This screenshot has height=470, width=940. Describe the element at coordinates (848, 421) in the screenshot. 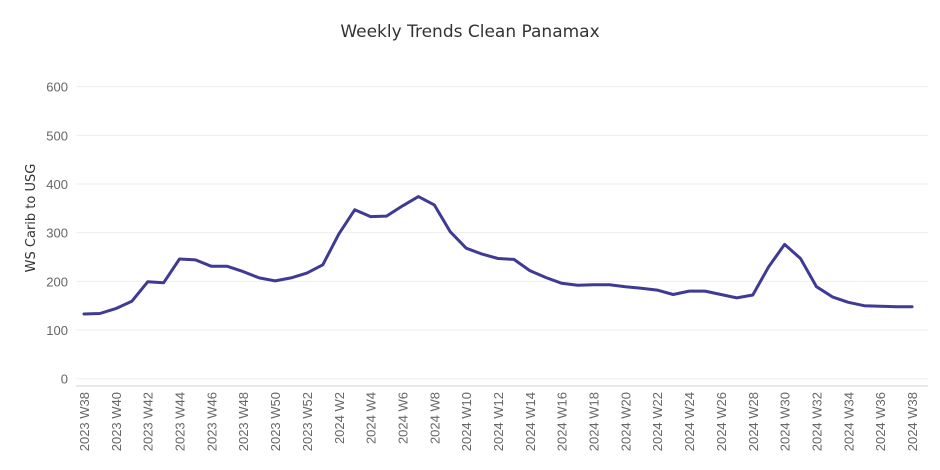

I see `x-tick-label: 2024 W34` at that location.